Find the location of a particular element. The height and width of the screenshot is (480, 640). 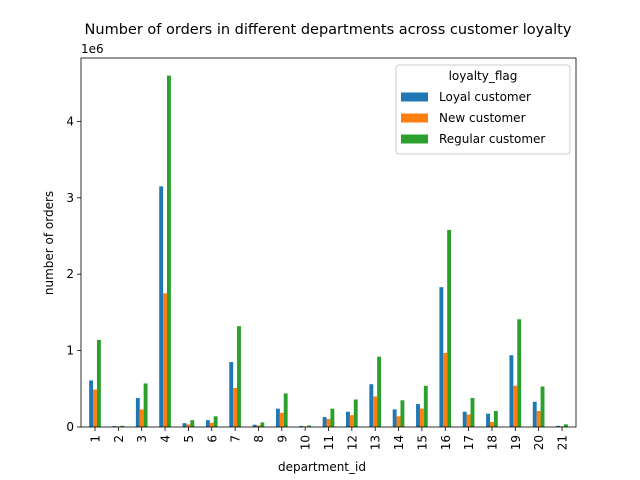

legend-title: loyalty_flag is located at coordinates (483, 76).